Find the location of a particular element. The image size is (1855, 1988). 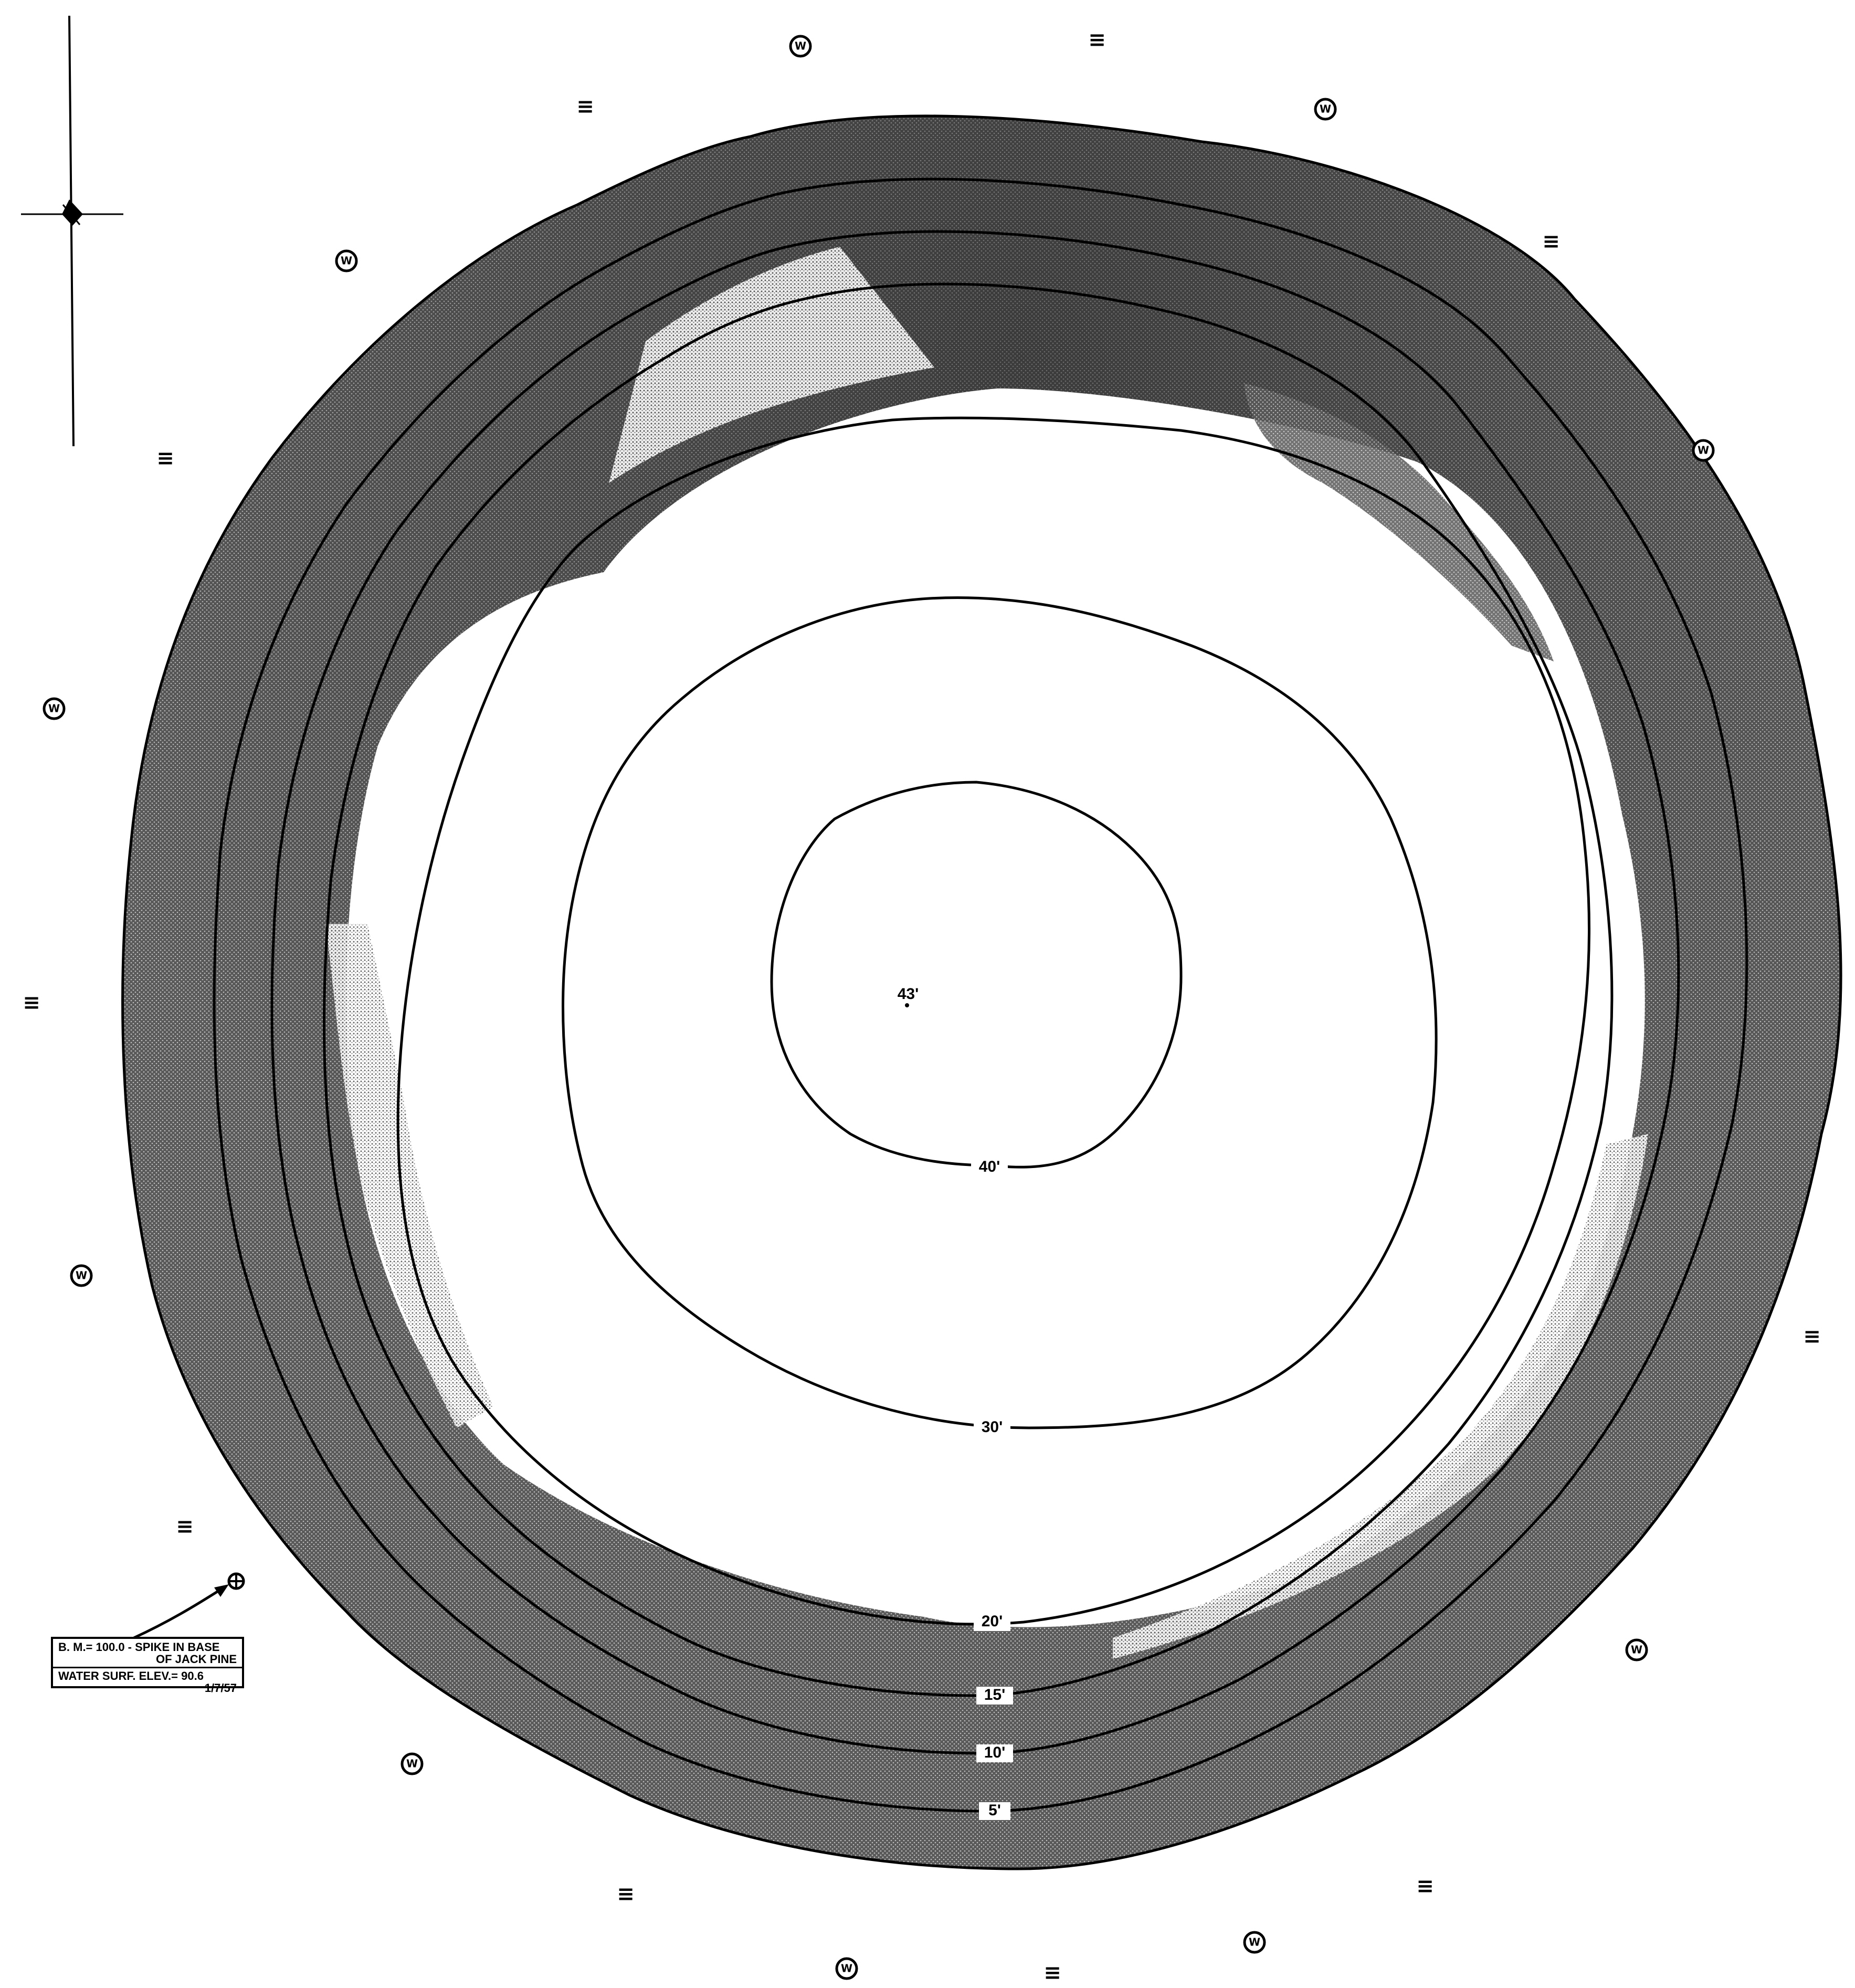

deepest-point-marker is located at coordinates (907, 1005).